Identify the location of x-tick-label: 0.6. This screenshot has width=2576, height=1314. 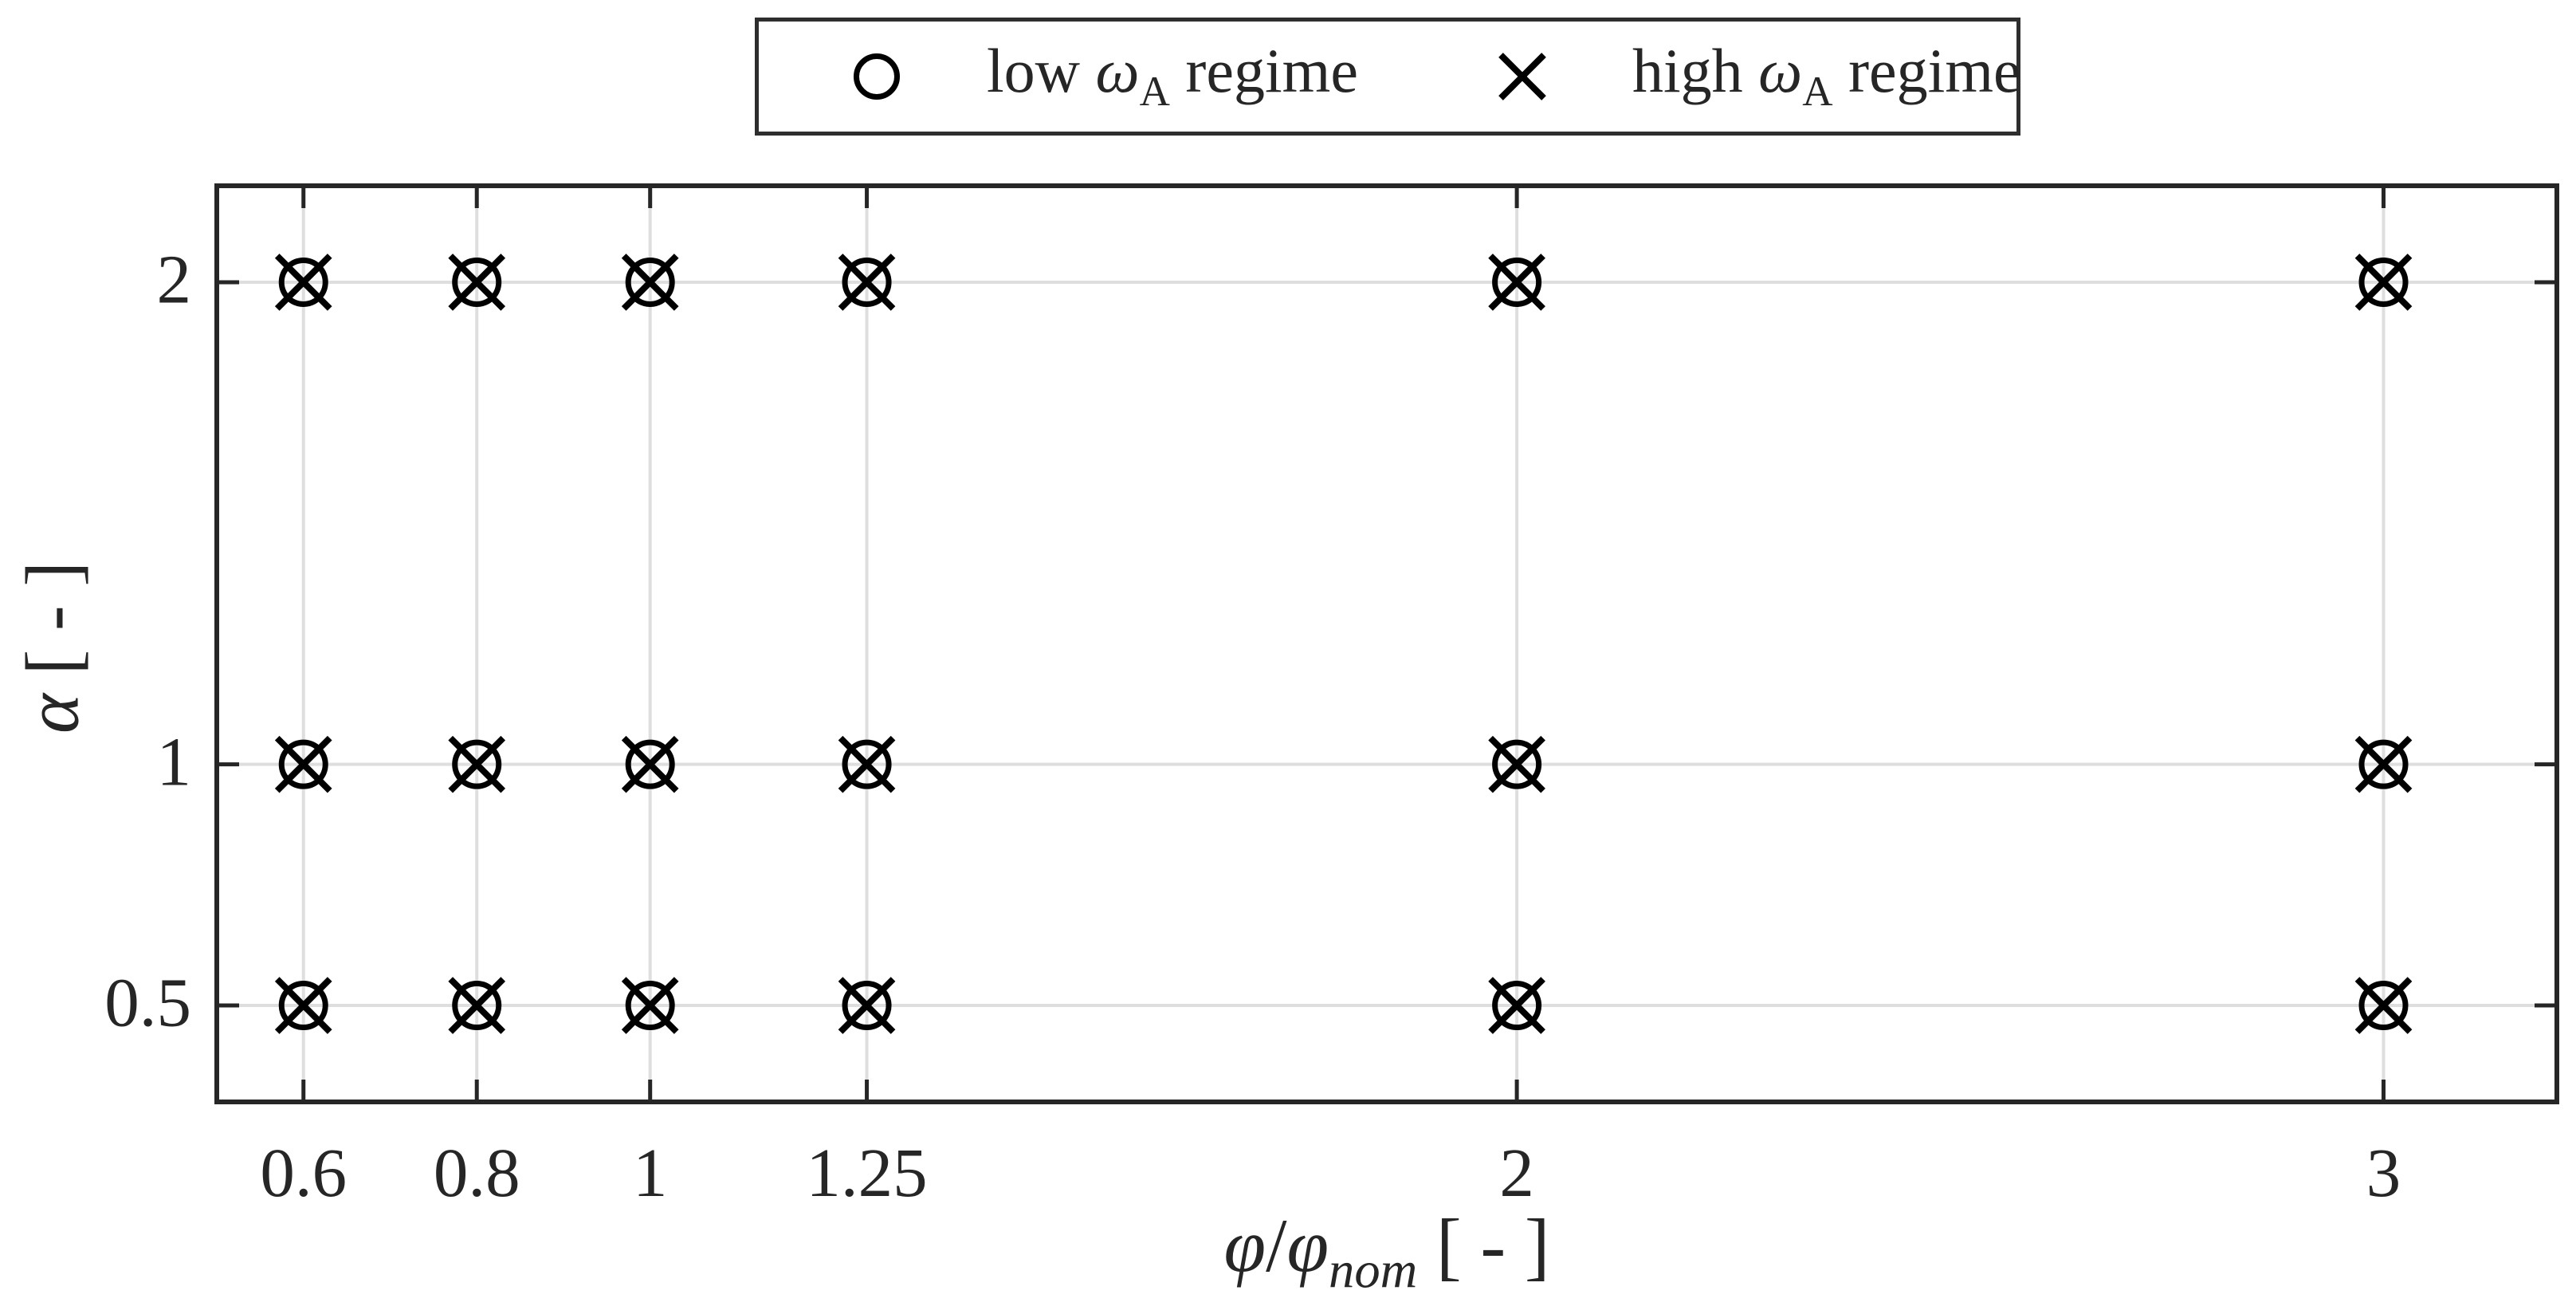
(304, 1172).